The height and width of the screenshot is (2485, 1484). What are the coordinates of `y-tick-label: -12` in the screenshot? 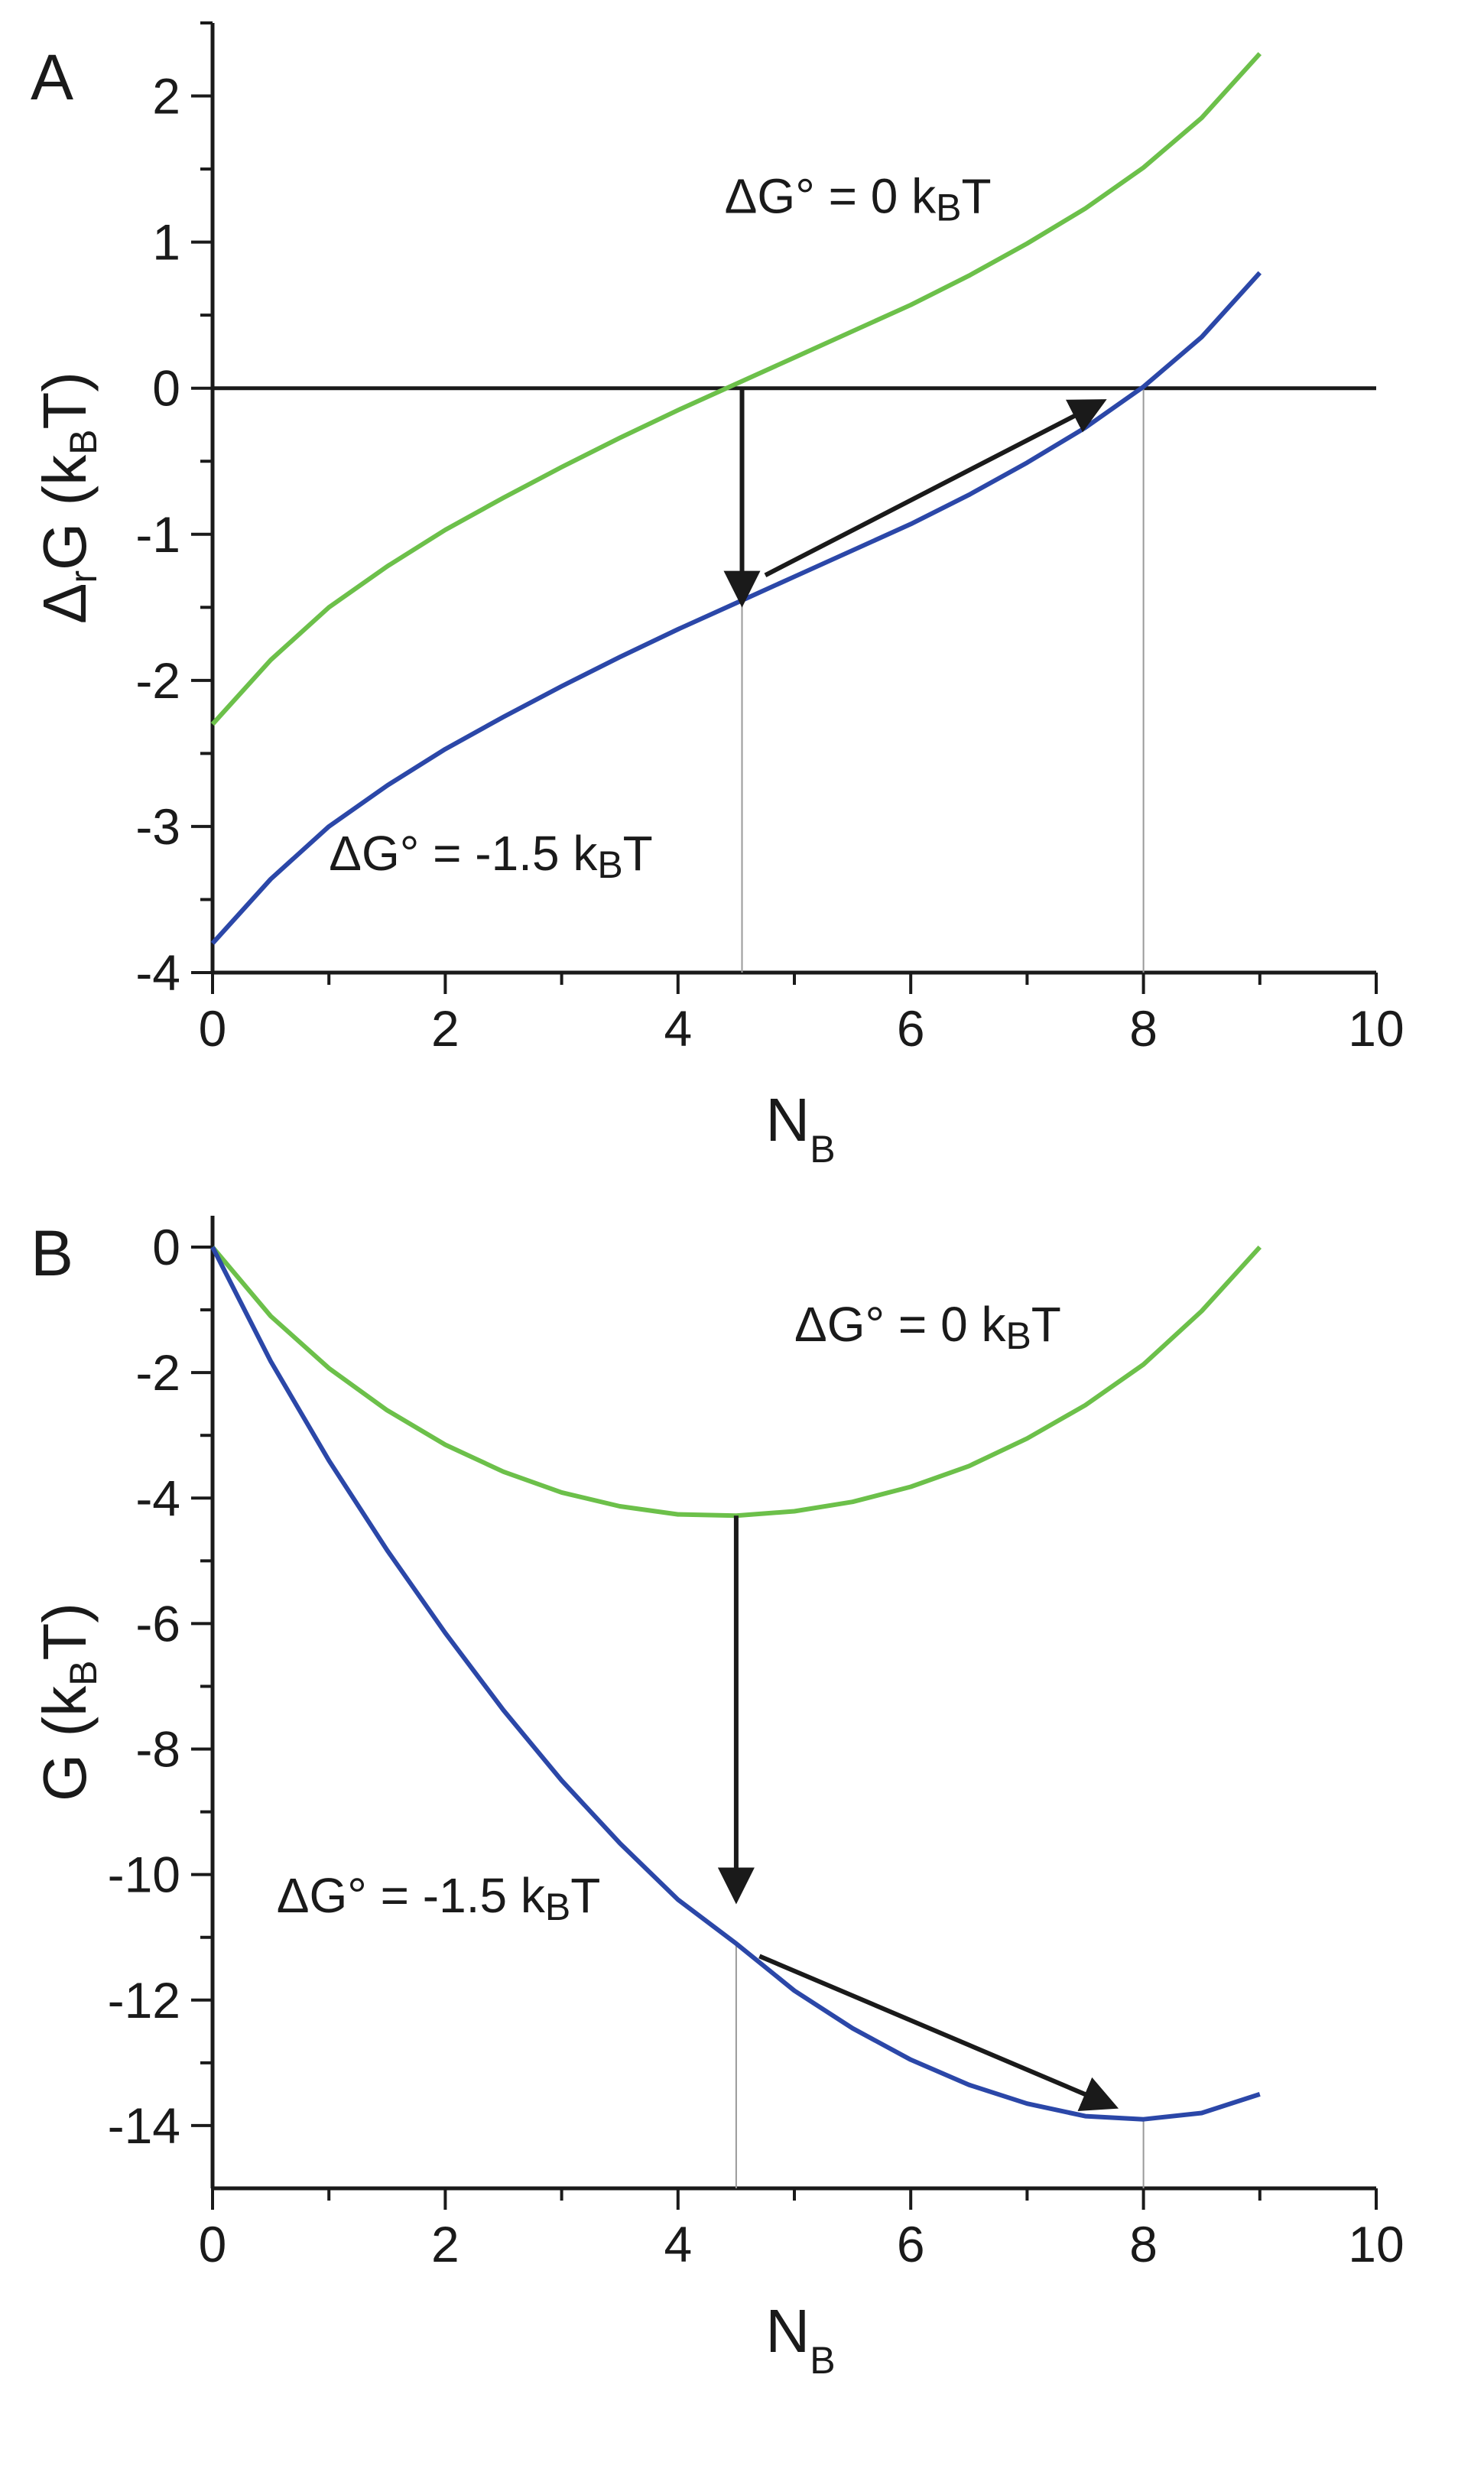 It's located at (144, 2000).